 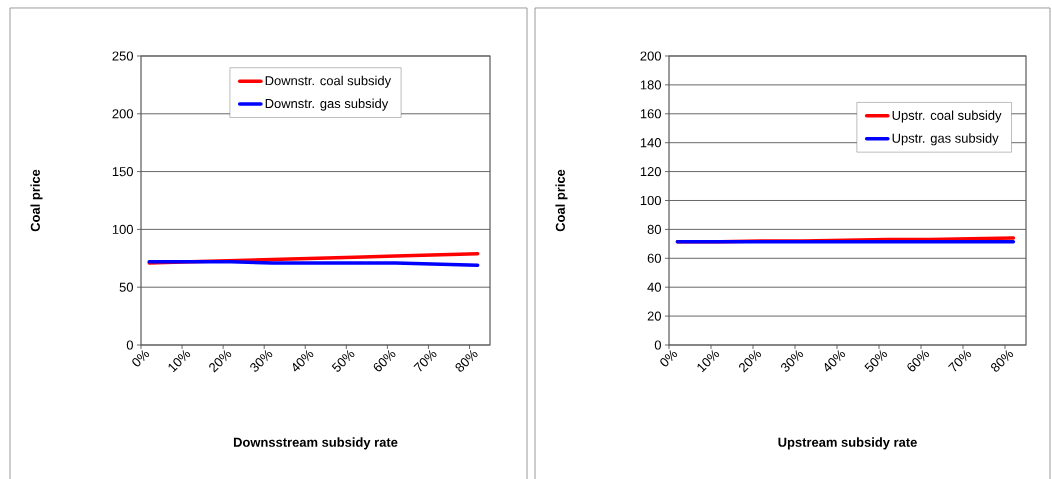 I want to click on legend-label: Upstr. coal subsidy, so click(x=947, y=116).